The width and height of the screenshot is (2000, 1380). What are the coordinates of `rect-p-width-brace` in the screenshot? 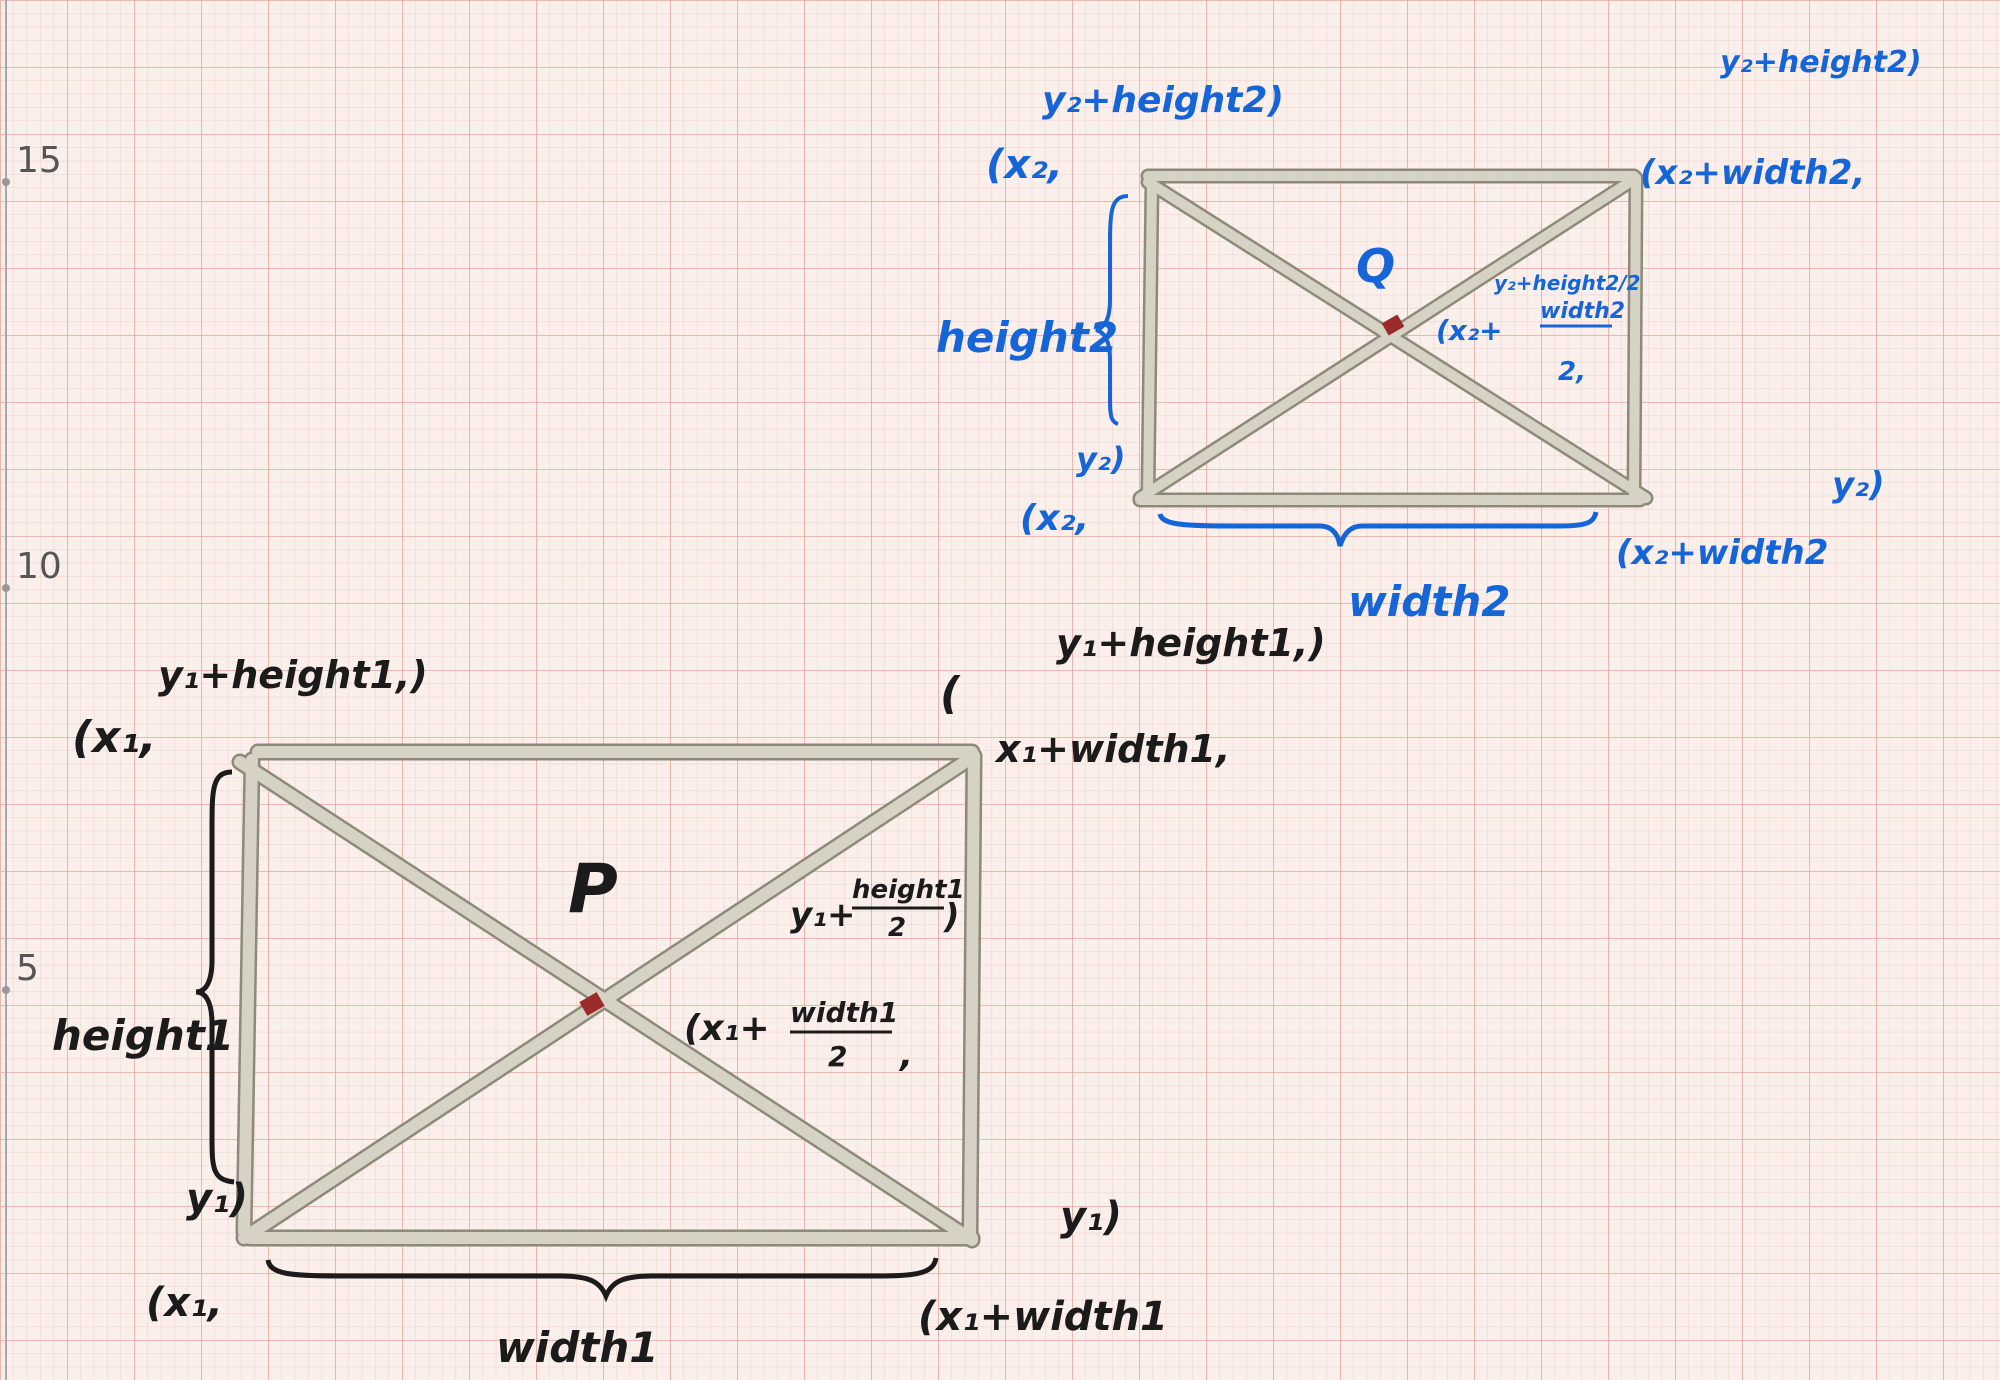 It's located at (602, 1280).